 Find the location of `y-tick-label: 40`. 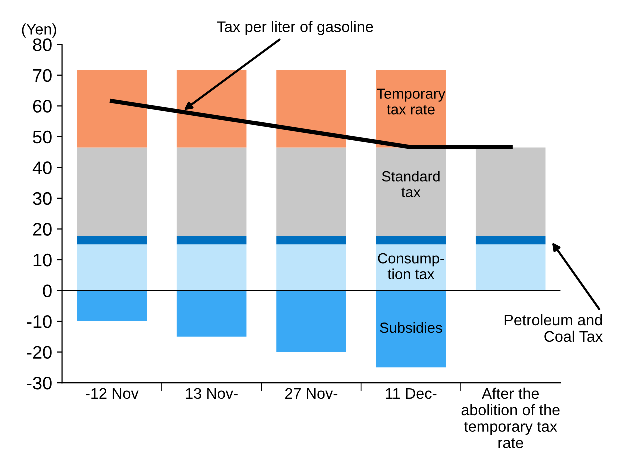

y-tick-label: 40 is located at coordinates (42, 168).